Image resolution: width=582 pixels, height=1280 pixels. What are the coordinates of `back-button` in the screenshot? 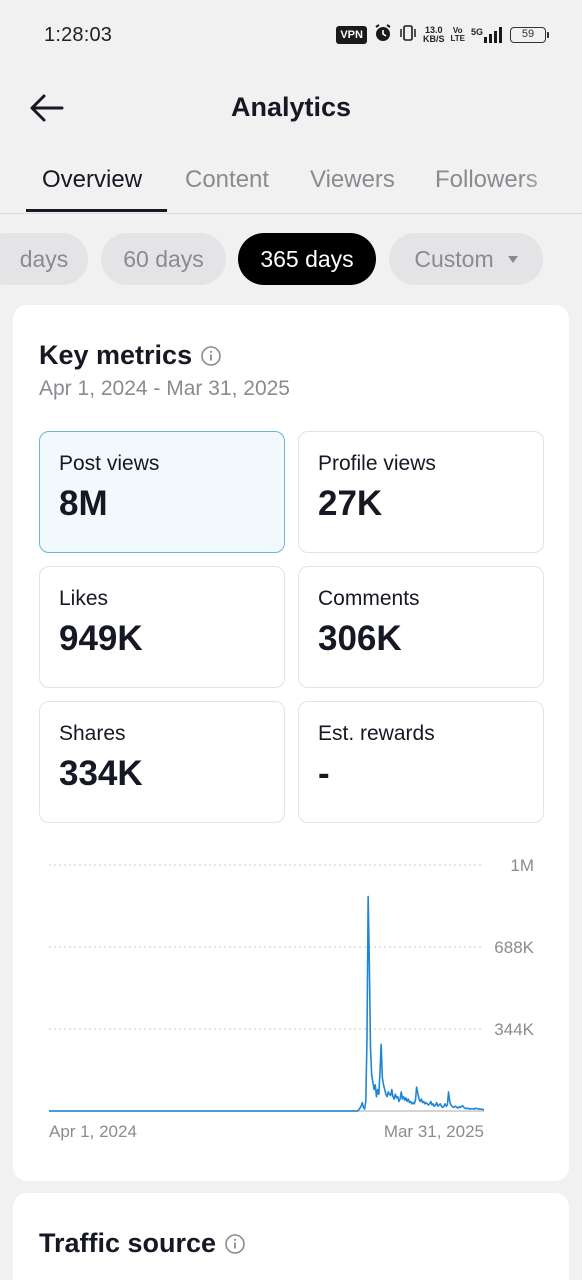 It's located at (46, 108).